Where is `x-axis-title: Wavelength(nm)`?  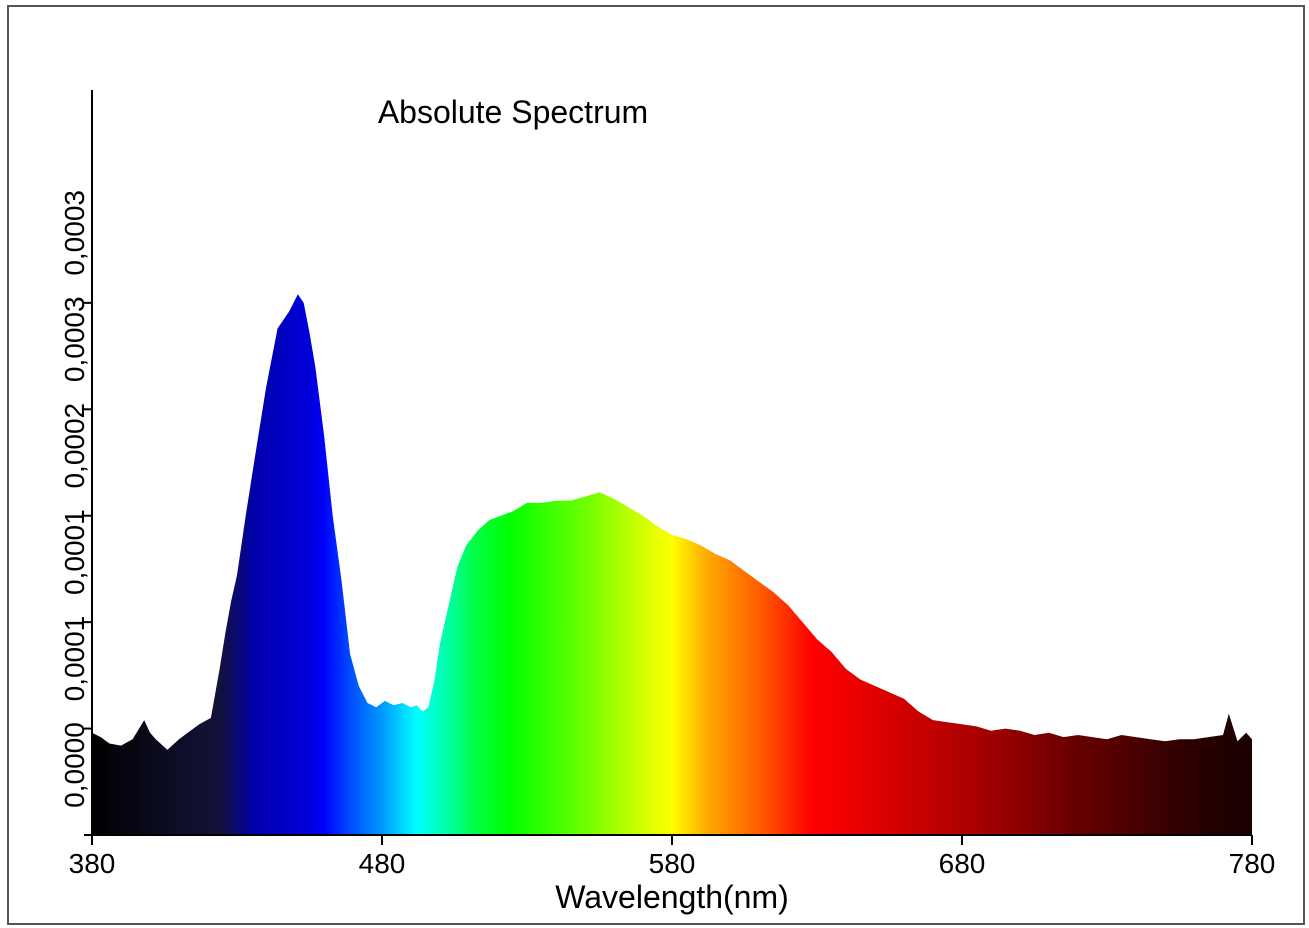
x-axis-title: Wavelength(nm) is located at coordinates (672, 897).